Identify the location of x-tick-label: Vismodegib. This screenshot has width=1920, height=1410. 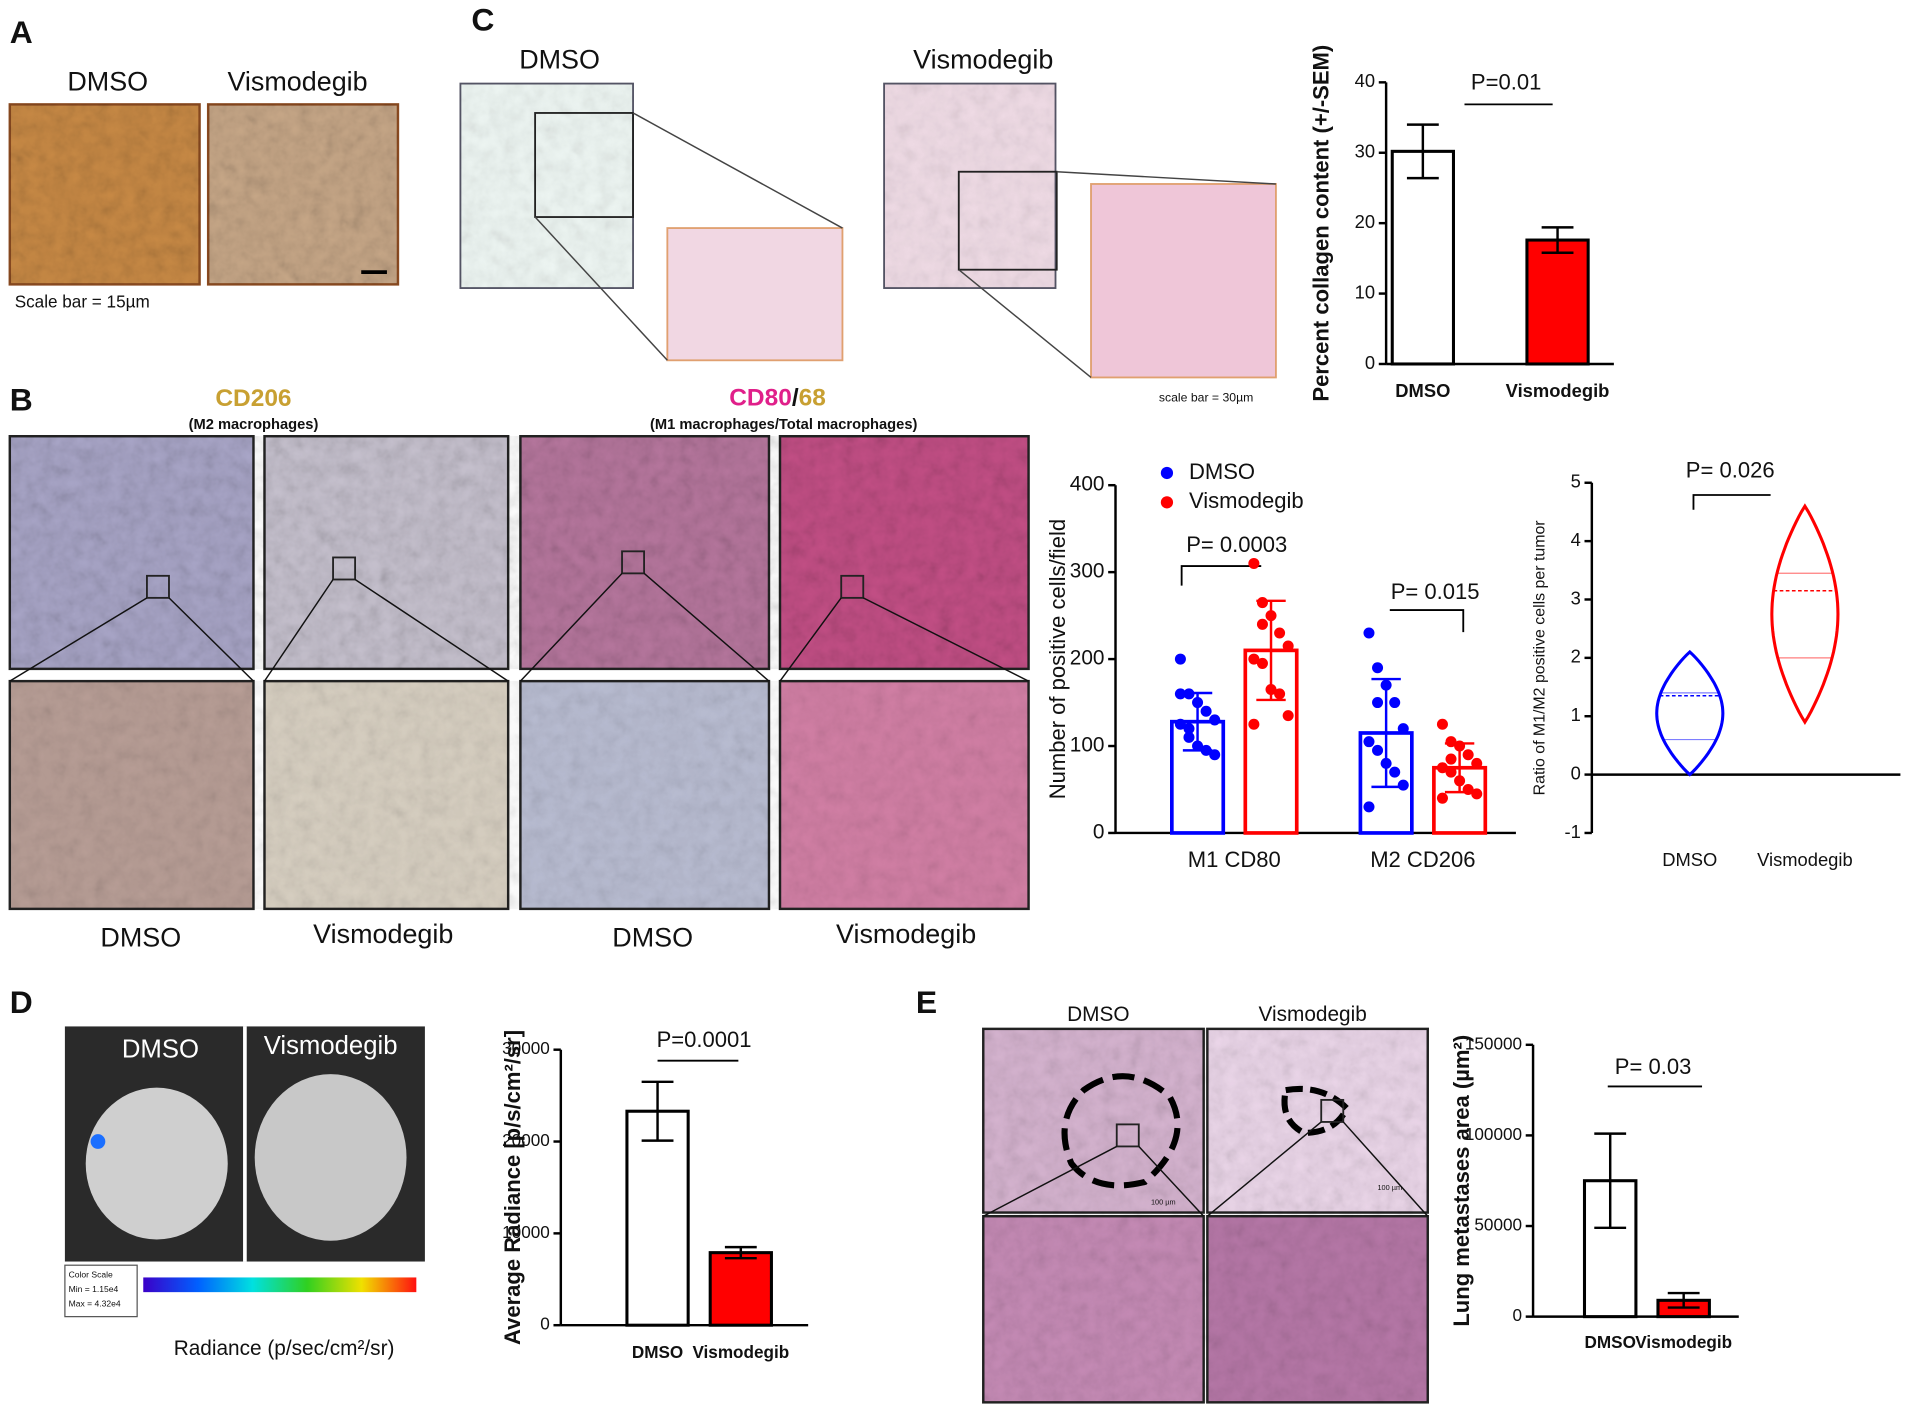
(1558, 390).